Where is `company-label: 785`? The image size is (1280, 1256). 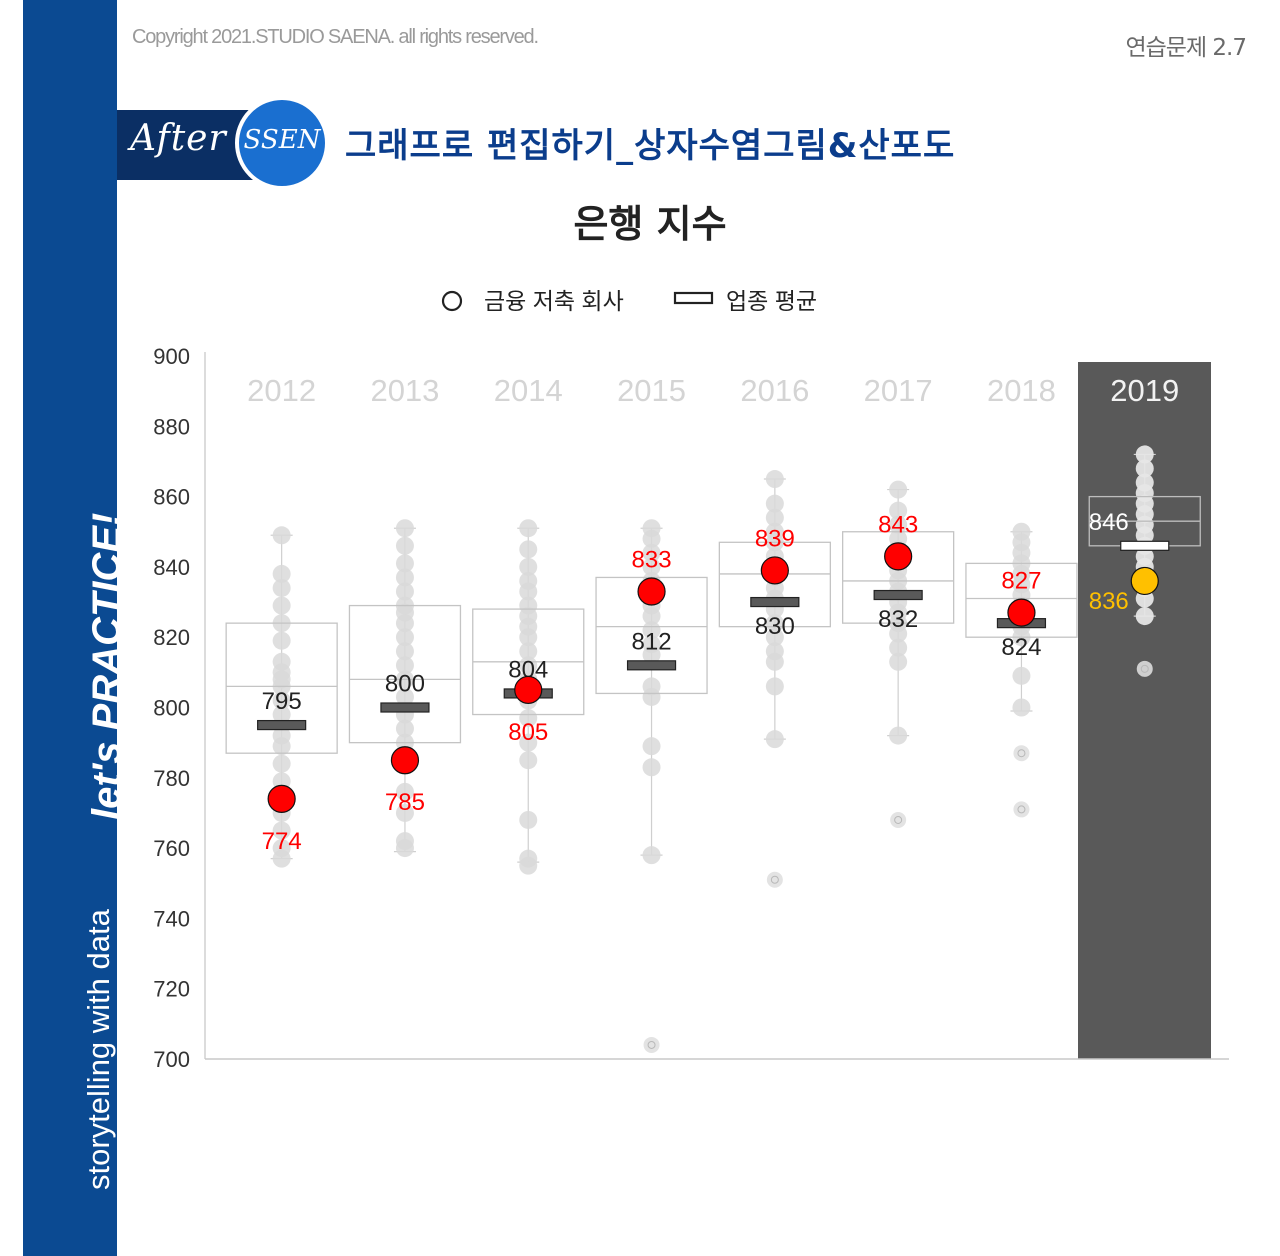
company-label: 785 is located at coordinates (405, 802).